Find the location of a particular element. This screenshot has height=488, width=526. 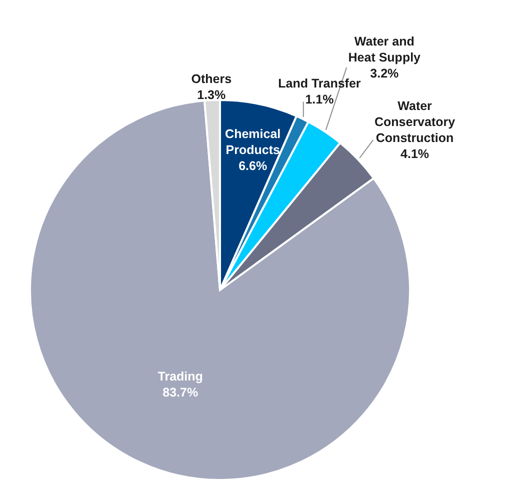

slice-label: Water and Heat Supply is located at coordinates (384, 49).